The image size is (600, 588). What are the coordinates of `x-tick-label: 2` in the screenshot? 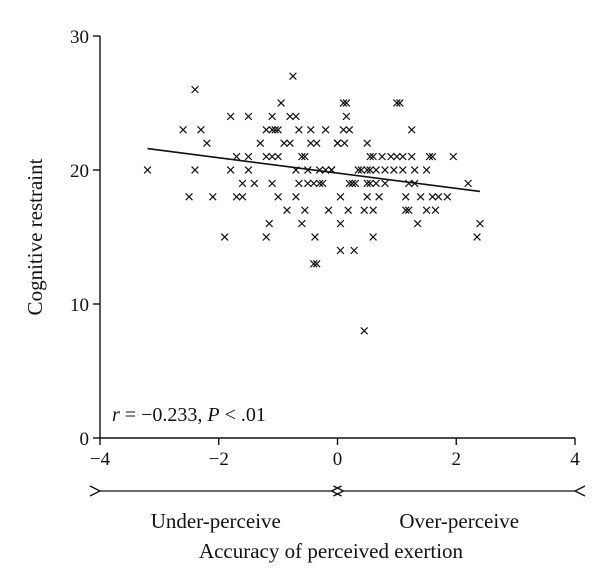 It's located at (457, 459).